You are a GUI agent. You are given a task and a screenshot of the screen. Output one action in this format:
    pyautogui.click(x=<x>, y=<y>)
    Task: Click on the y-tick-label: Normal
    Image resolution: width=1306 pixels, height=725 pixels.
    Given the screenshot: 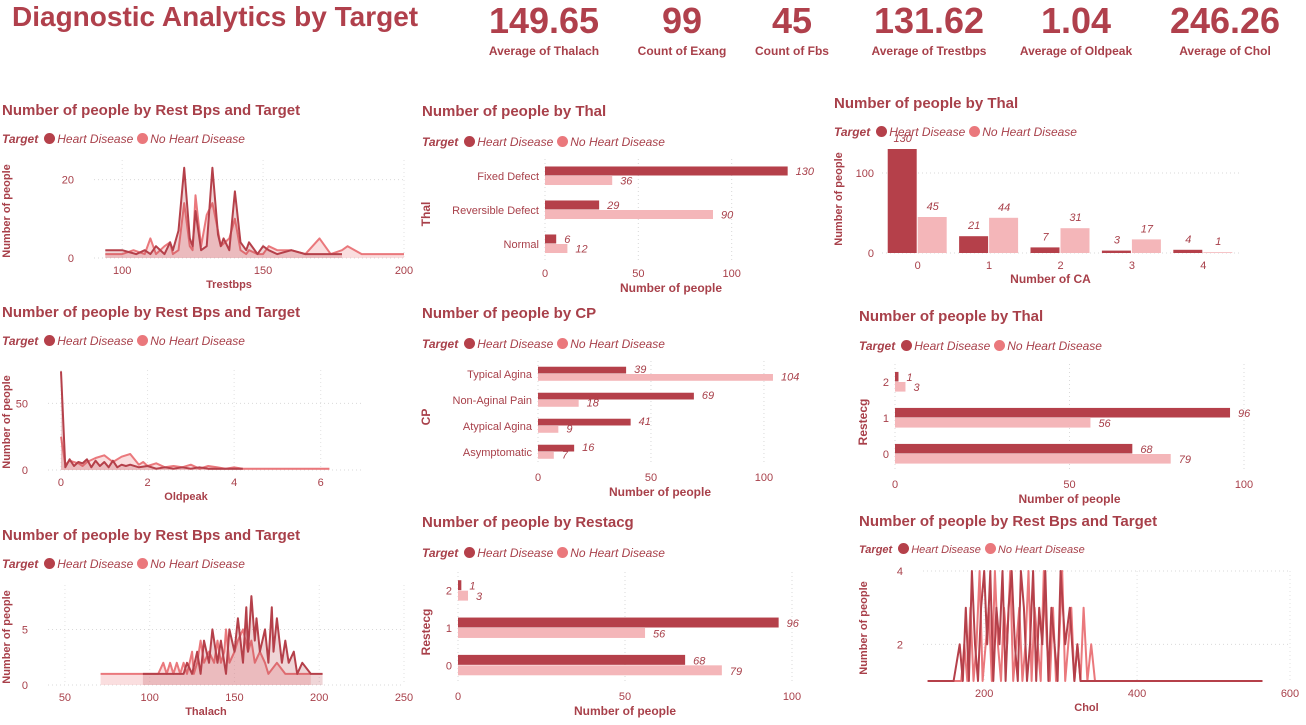 What is the action you would take?
    pyautogui.click(x=521, y=245)
    